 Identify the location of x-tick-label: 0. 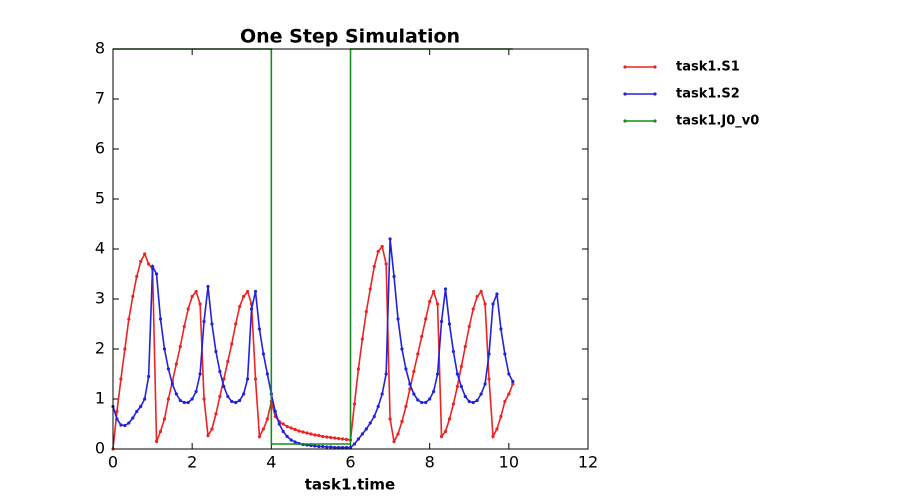
(113, 462).